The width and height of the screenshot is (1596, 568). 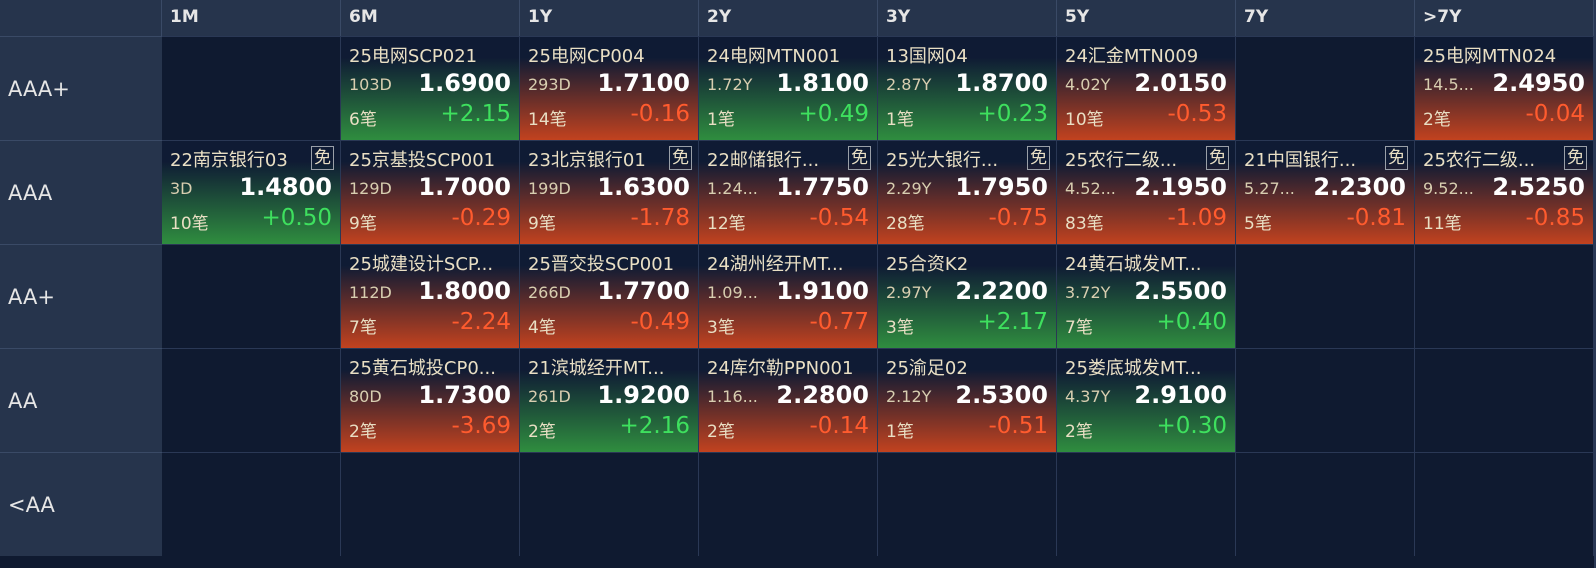 I want to click on bond-cell: 24汇金MTN009 4.02Y 2.0150 10笔 -0.53, so click(x=1146, y=88).